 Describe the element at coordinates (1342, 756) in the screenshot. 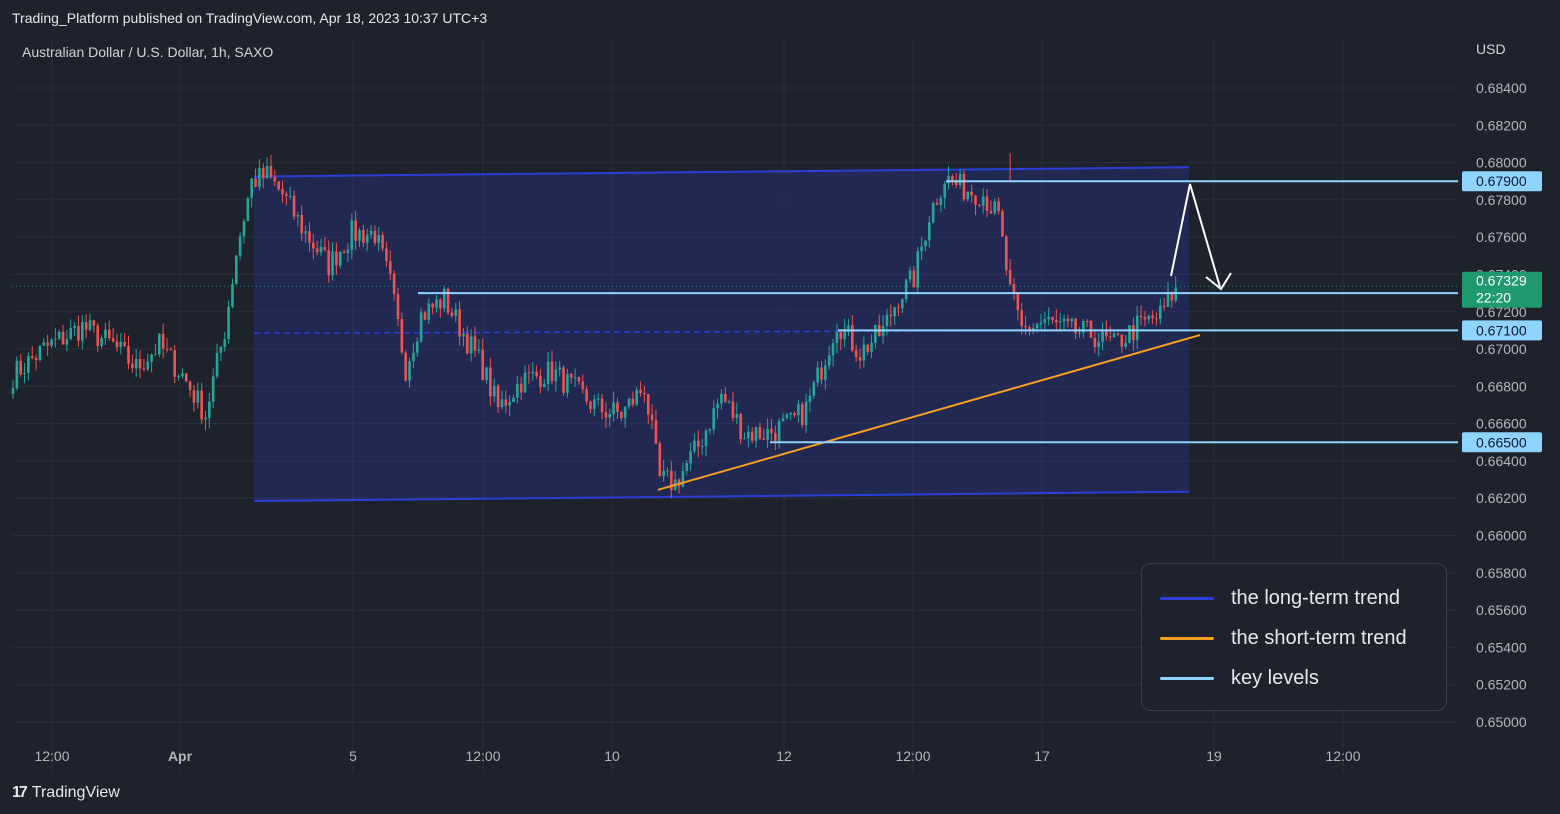

I see `x-tick-label: 12:00` at that location.